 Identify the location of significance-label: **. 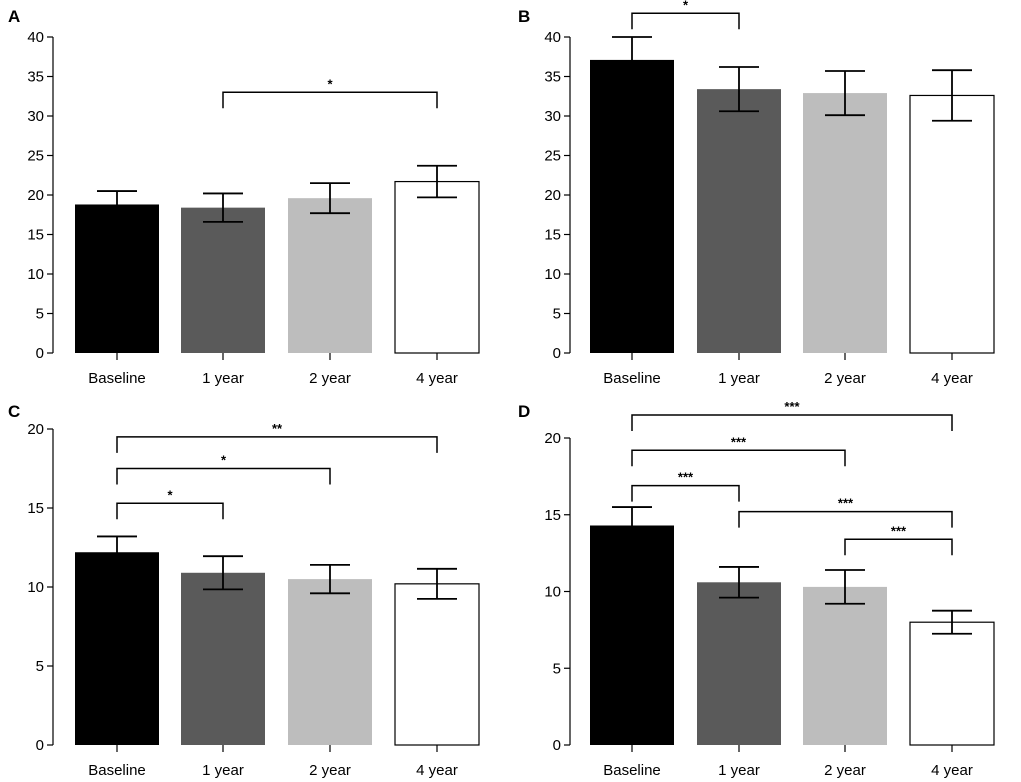
(277, 428).